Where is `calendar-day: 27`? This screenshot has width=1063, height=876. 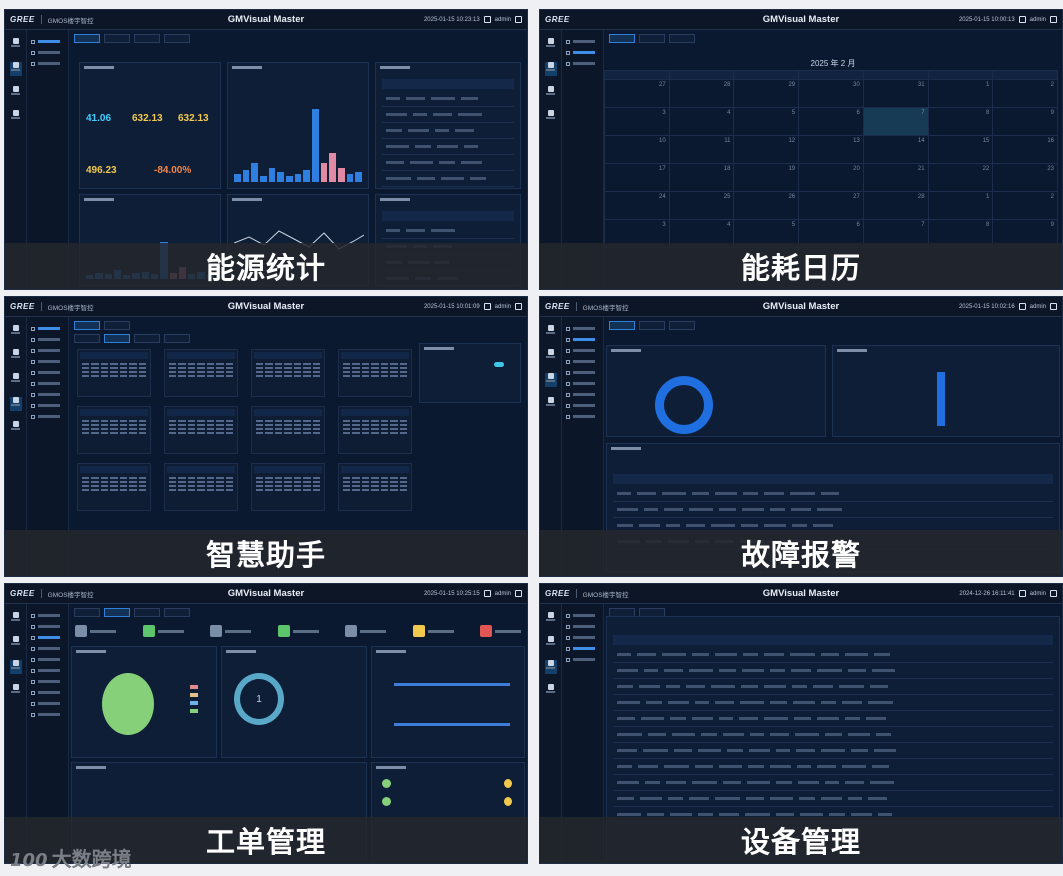 calendar-day: 27 is located at coordinates (831, 206).